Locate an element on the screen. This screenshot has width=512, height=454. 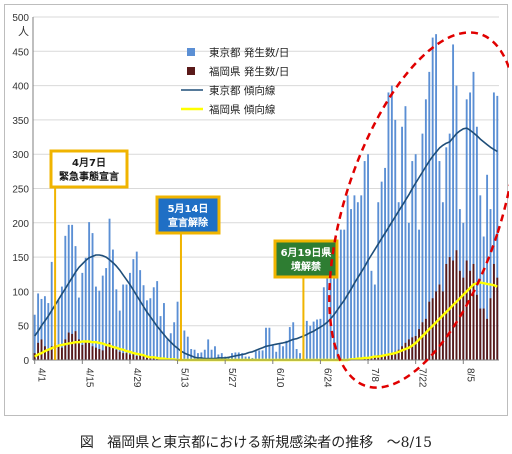
y-tick-label: 400 is located at coordinates (20, 87).